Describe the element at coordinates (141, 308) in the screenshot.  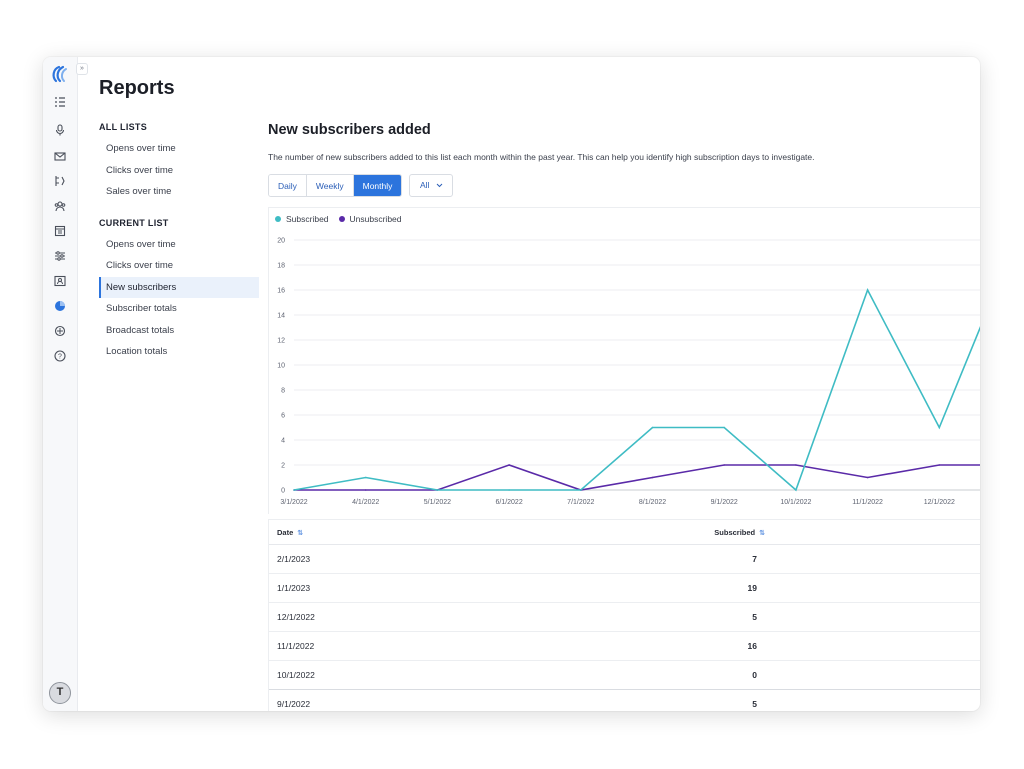
I see `subnav-item-subscriber-totals: Subscriber totals` at that location.